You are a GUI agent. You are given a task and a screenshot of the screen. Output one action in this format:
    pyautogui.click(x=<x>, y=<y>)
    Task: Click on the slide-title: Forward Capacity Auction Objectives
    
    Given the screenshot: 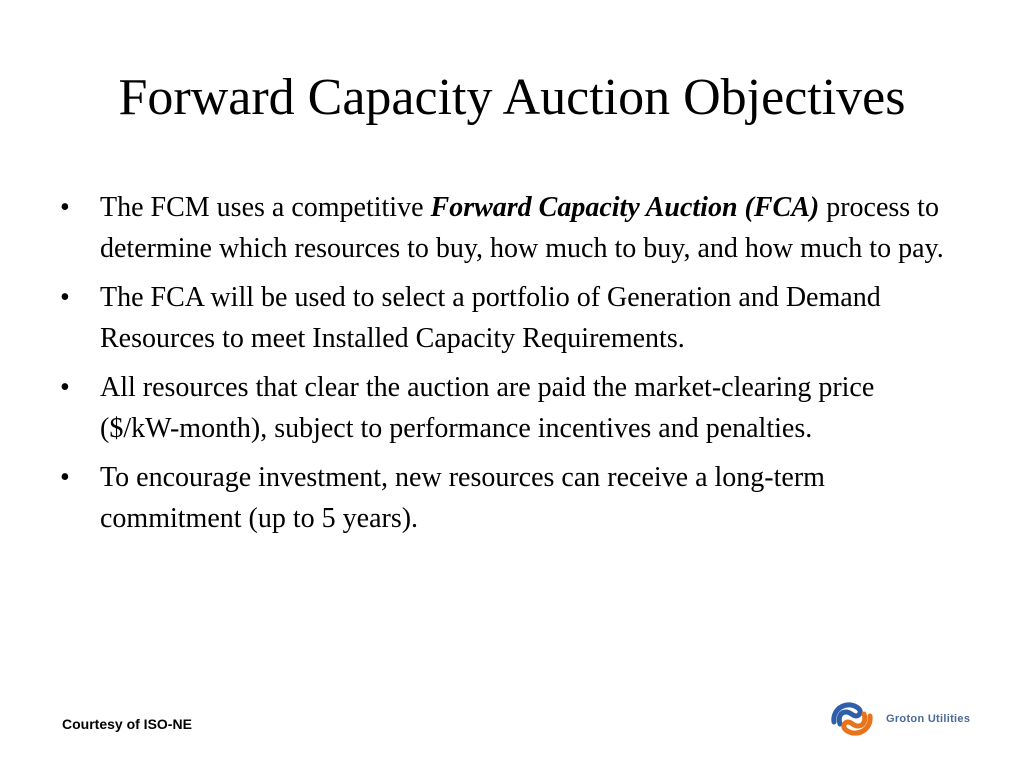 What is the action you would take?
    pyautogui.click(x=512, y=97)
    